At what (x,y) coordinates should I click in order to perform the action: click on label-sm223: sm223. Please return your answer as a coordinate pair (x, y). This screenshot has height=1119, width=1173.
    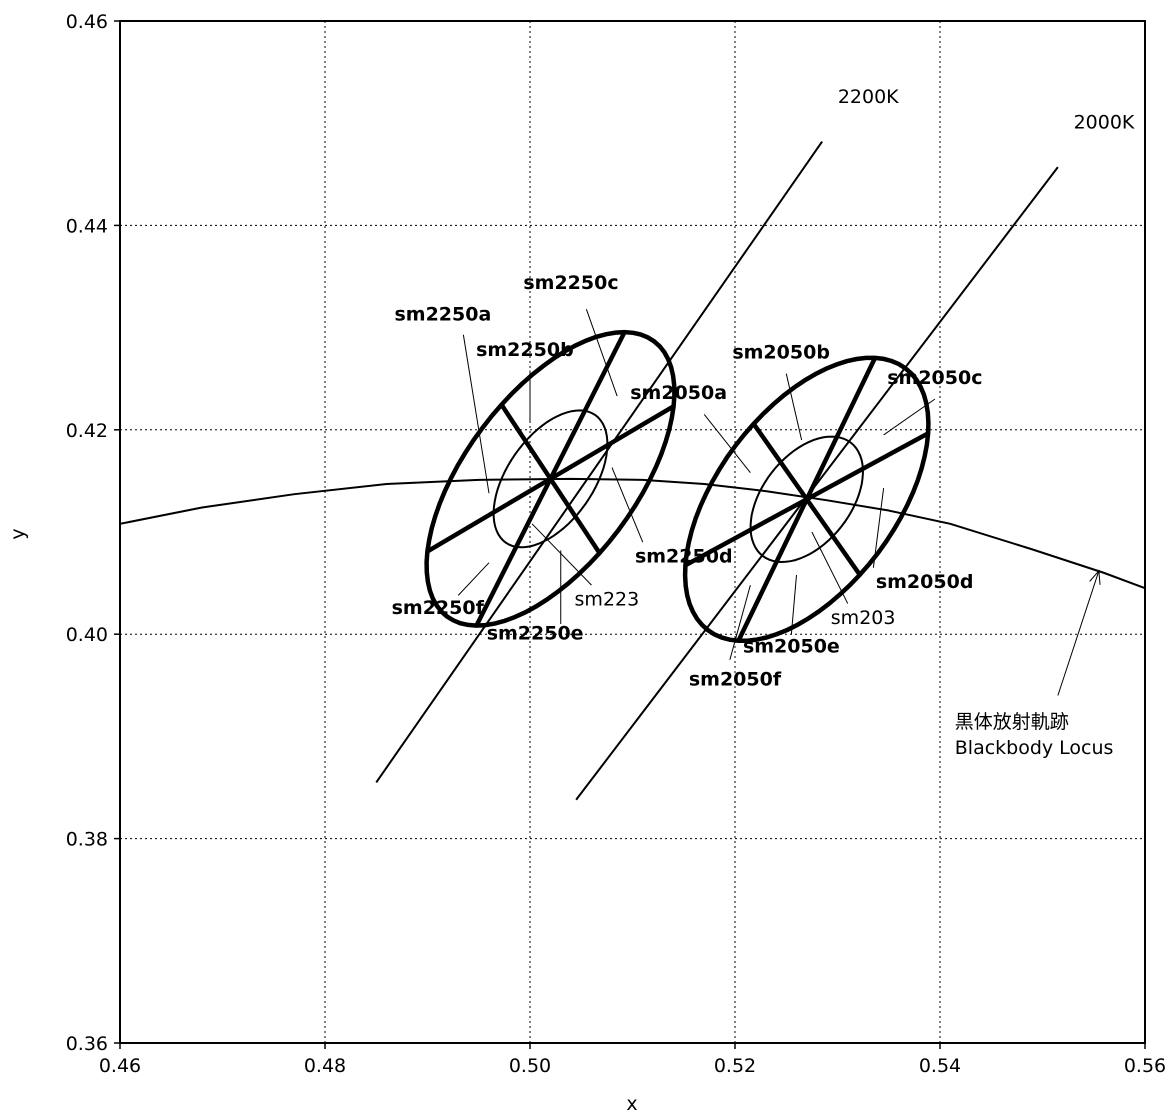
    Looking at the image, I should click on (607, 600).